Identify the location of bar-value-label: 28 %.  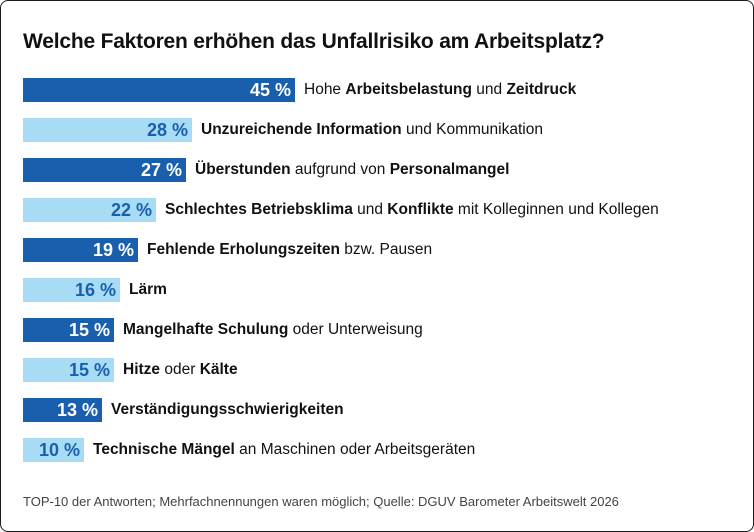
(167, 129).